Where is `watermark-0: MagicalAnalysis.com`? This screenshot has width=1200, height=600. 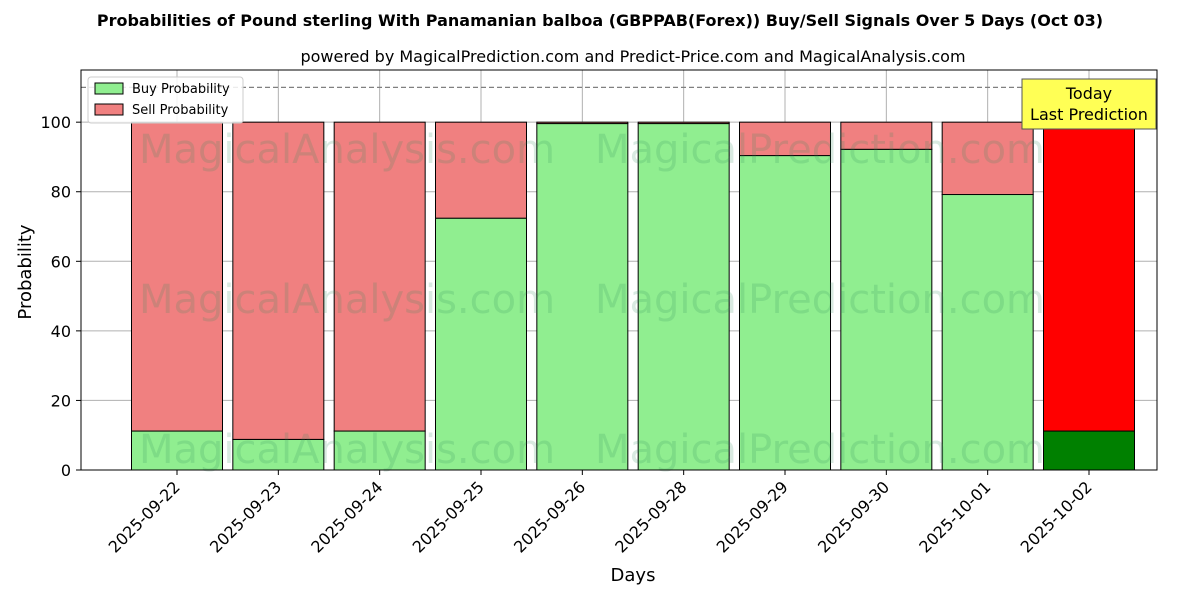 watermark-0: MagicalAnalysis.com is located at coordinates (347, 150).